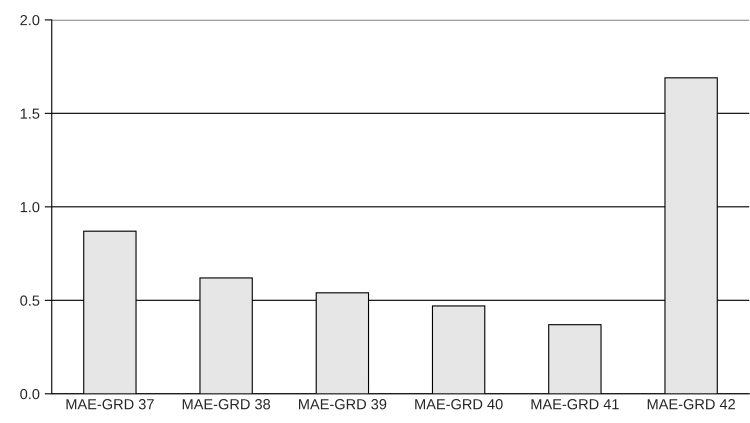  What do you see at coordinates (575, 404) in the screenshot?
I see `x-tick-label: MAE-GRD 41` at bounding box center [575, 404].